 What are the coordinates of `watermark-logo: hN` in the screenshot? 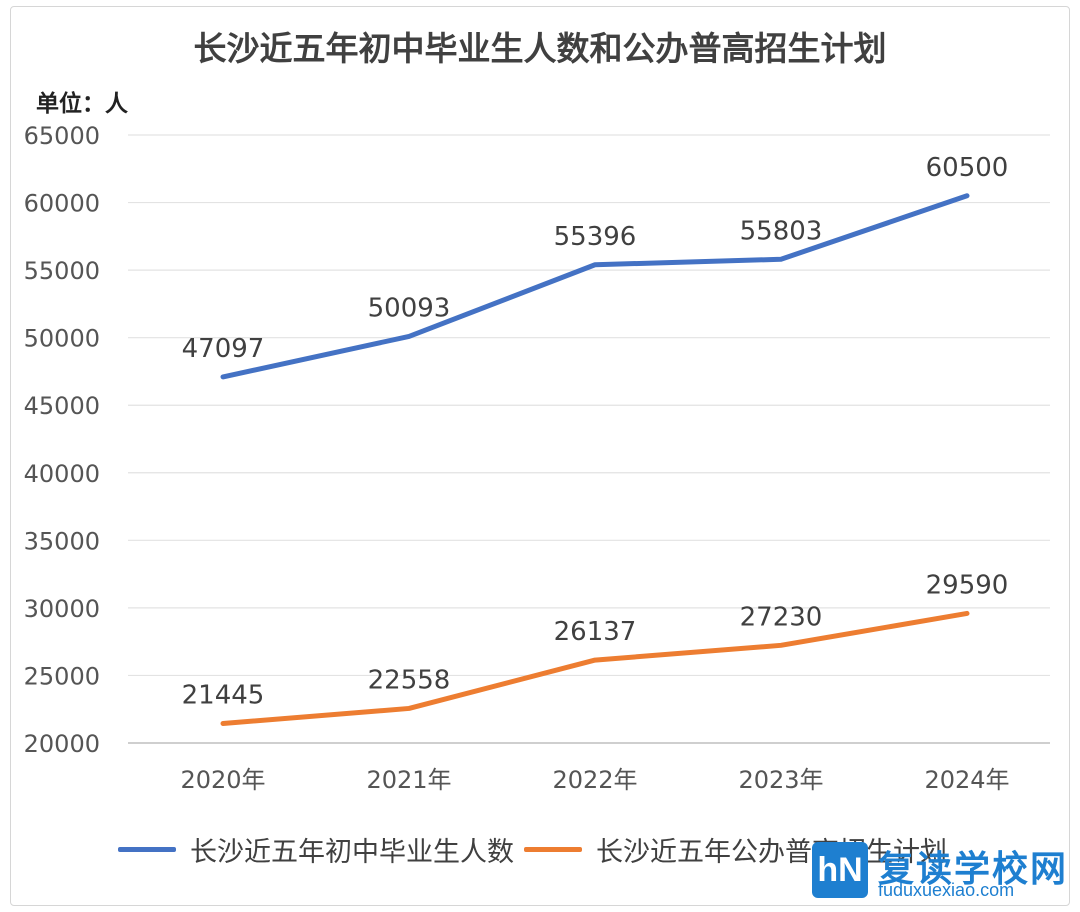 It's located at (840, 870).